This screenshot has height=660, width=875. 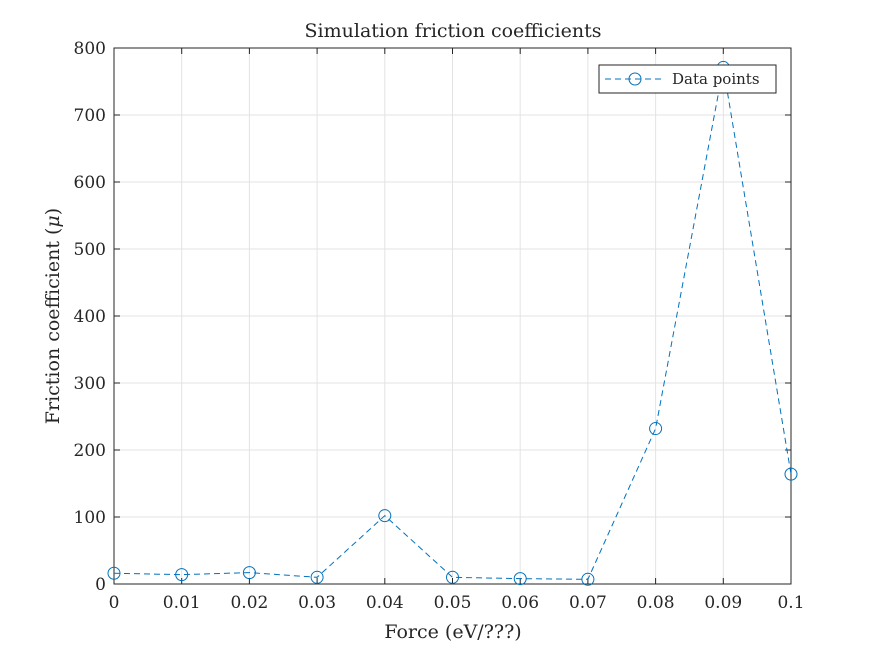 I want to click on legend: Data points, so click(x=687, y=79).